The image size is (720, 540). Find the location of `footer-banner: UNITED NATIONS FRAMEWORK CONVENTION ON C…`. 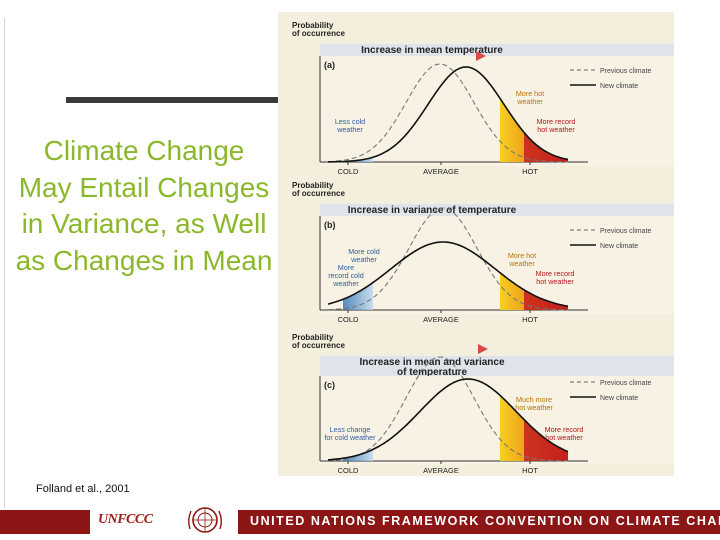

footer-banner: UNITED NATIONS FRAMEWORK CONVENTION ON C… is located at coordinates (479, 522).